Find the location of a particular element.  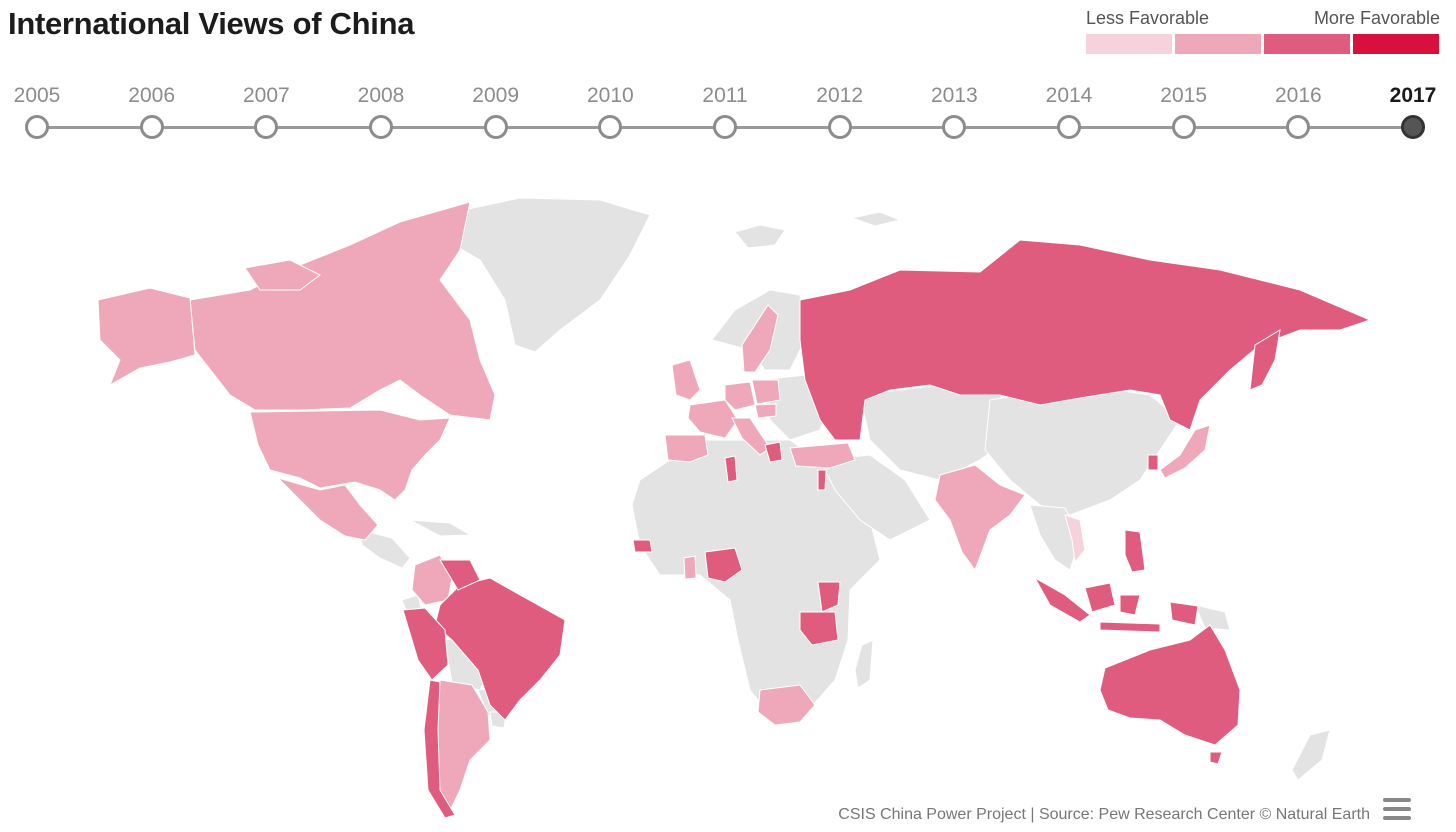

timeline-year-label: 2007 is located at coordinates (266, 95).